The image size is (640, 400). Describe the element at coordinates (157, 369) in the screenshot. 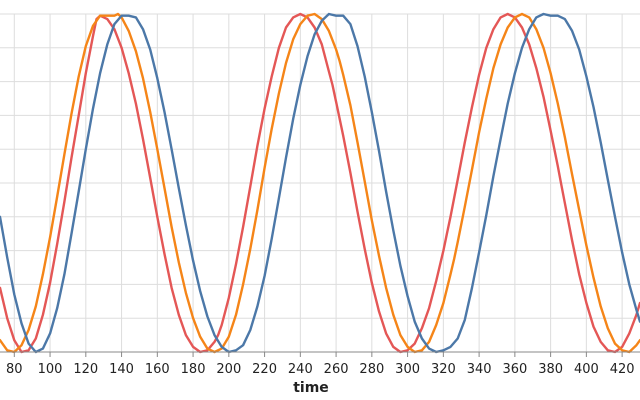

I see `x-tick-label: 160` at that location.